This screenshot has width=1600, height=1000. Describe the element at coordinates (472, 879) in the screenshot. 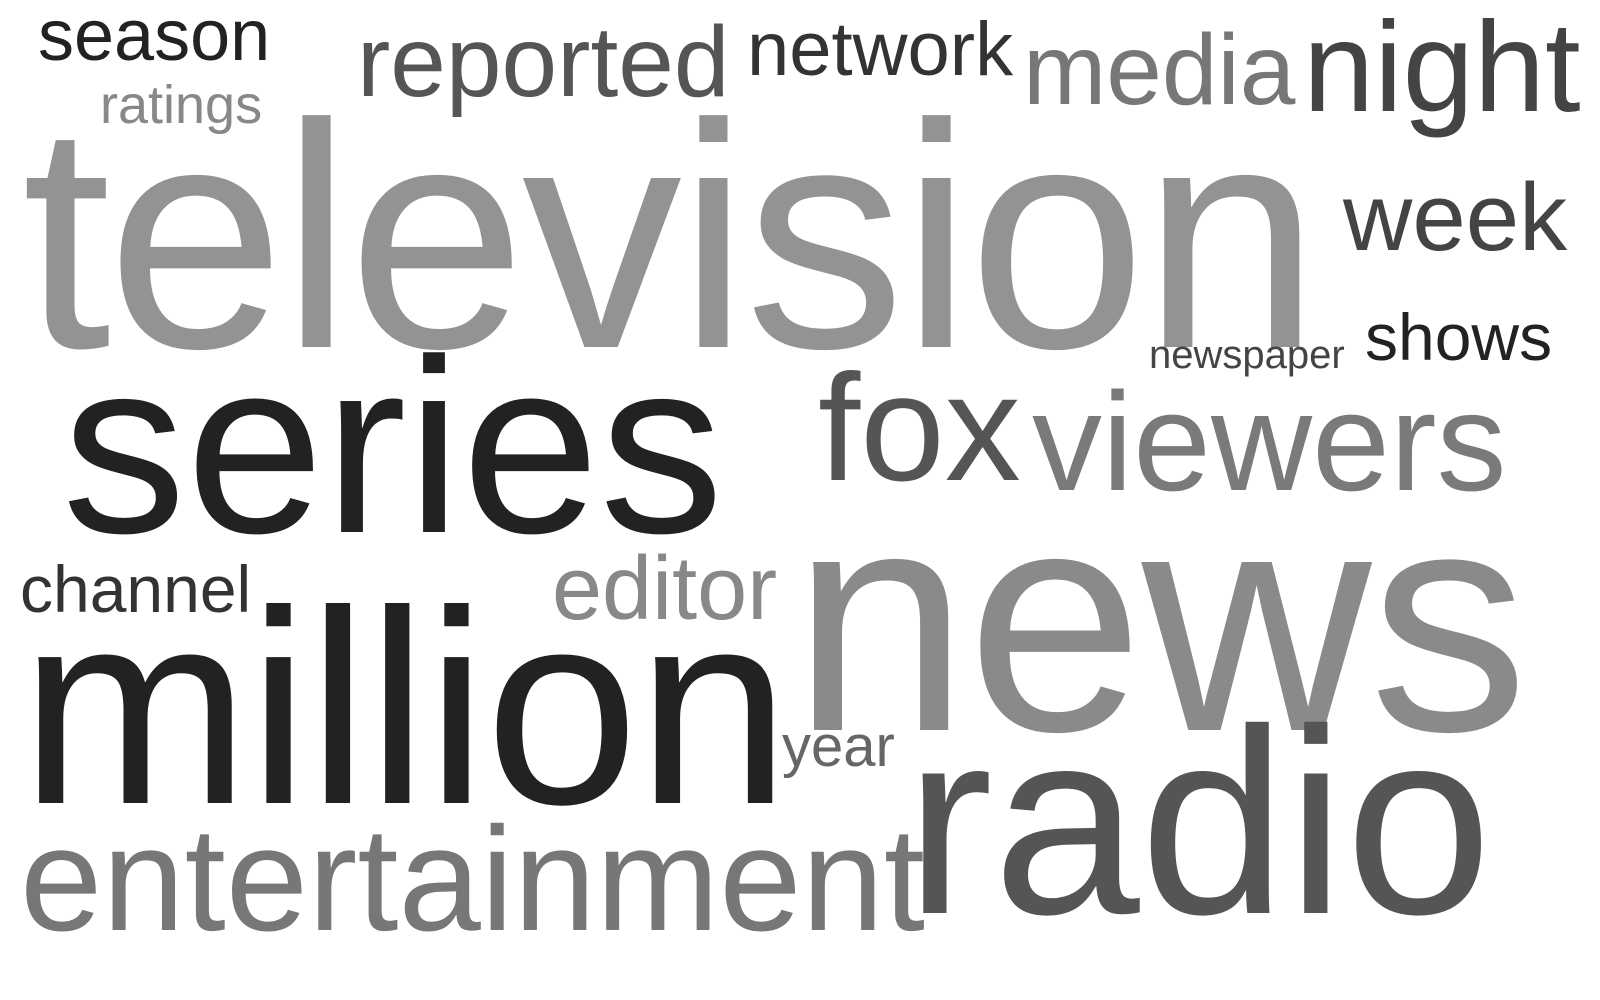

I see `word-entertainment: entertainment` at that location.